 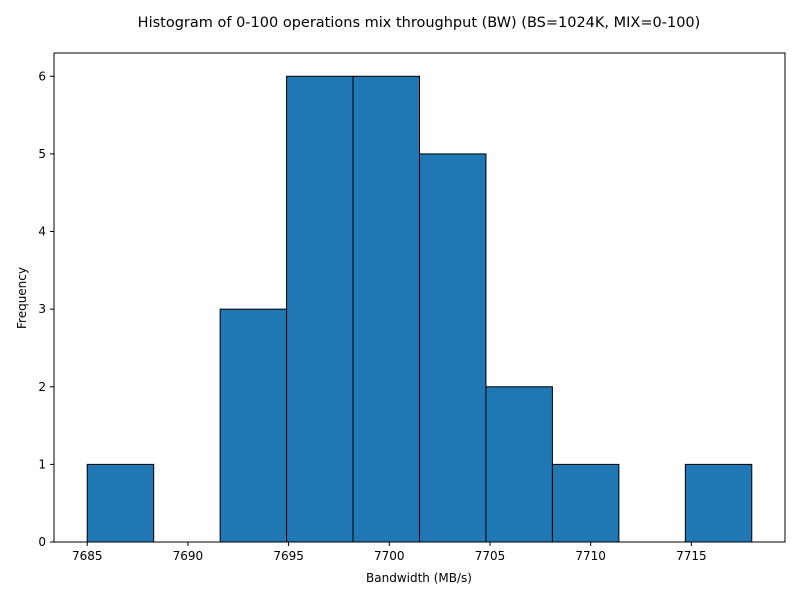 I want to click on x-tick-label: 7705, so click(x=490, y=556).